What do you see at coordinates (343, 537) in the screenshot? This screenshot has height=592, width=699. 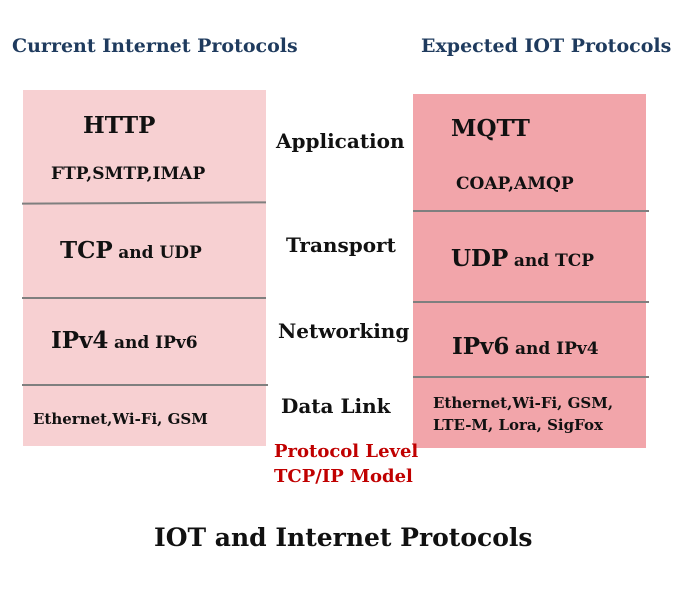 I see `diagram-title: IOT and Internet Protocols` at bounding box center [343, 537].